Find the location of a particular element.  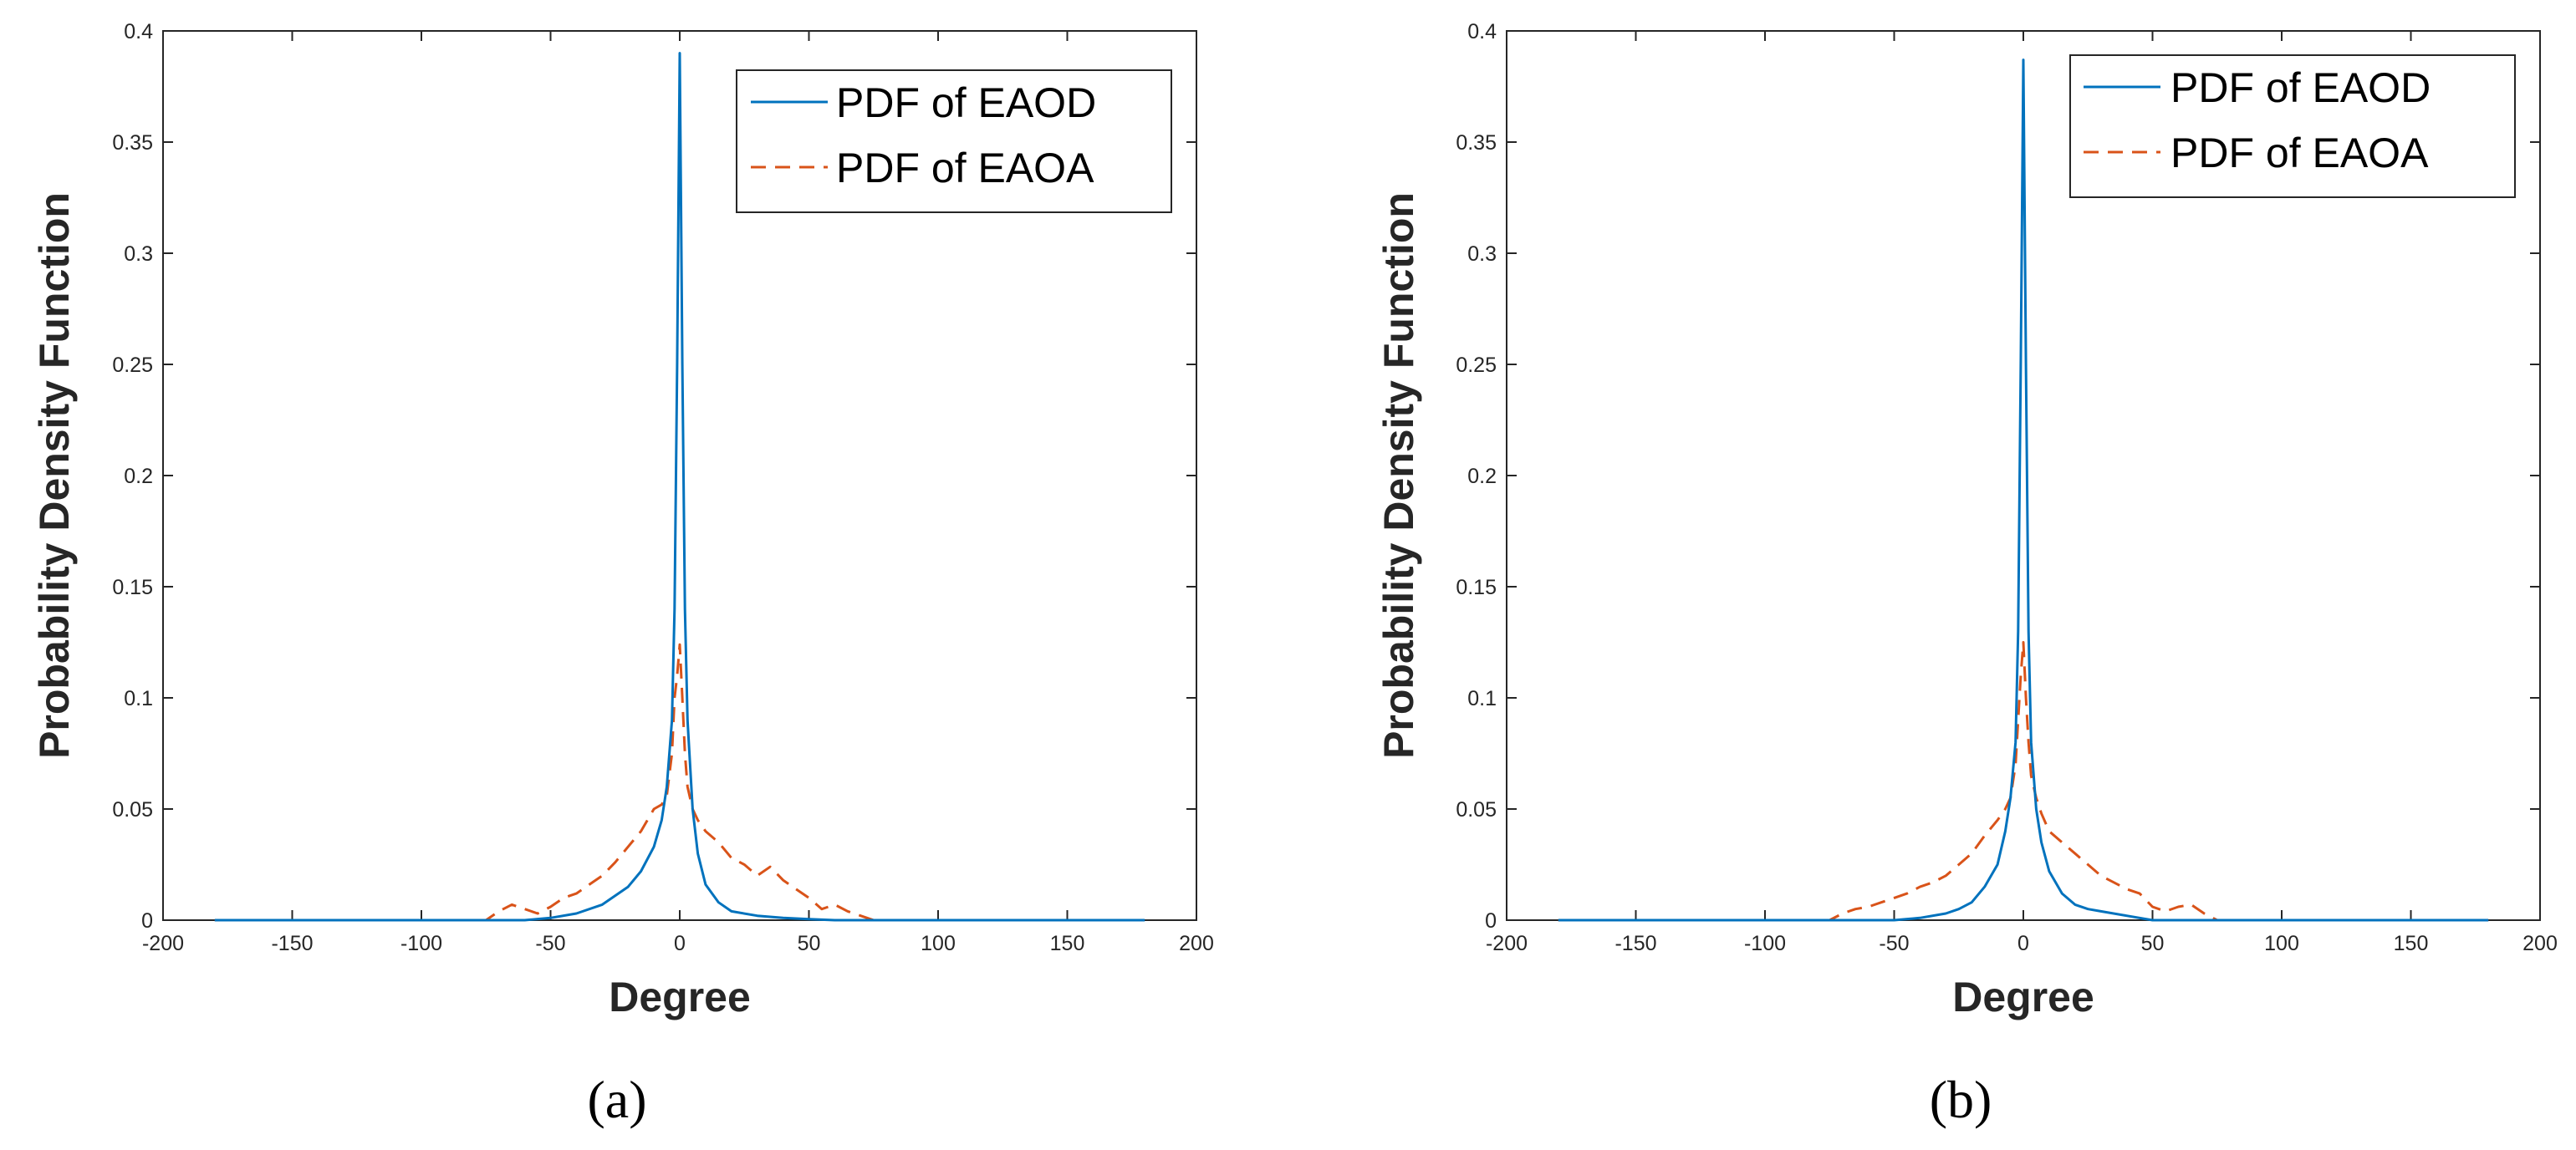

y-tick-label-b: 0.15 is located at coordinates (1477, 588).